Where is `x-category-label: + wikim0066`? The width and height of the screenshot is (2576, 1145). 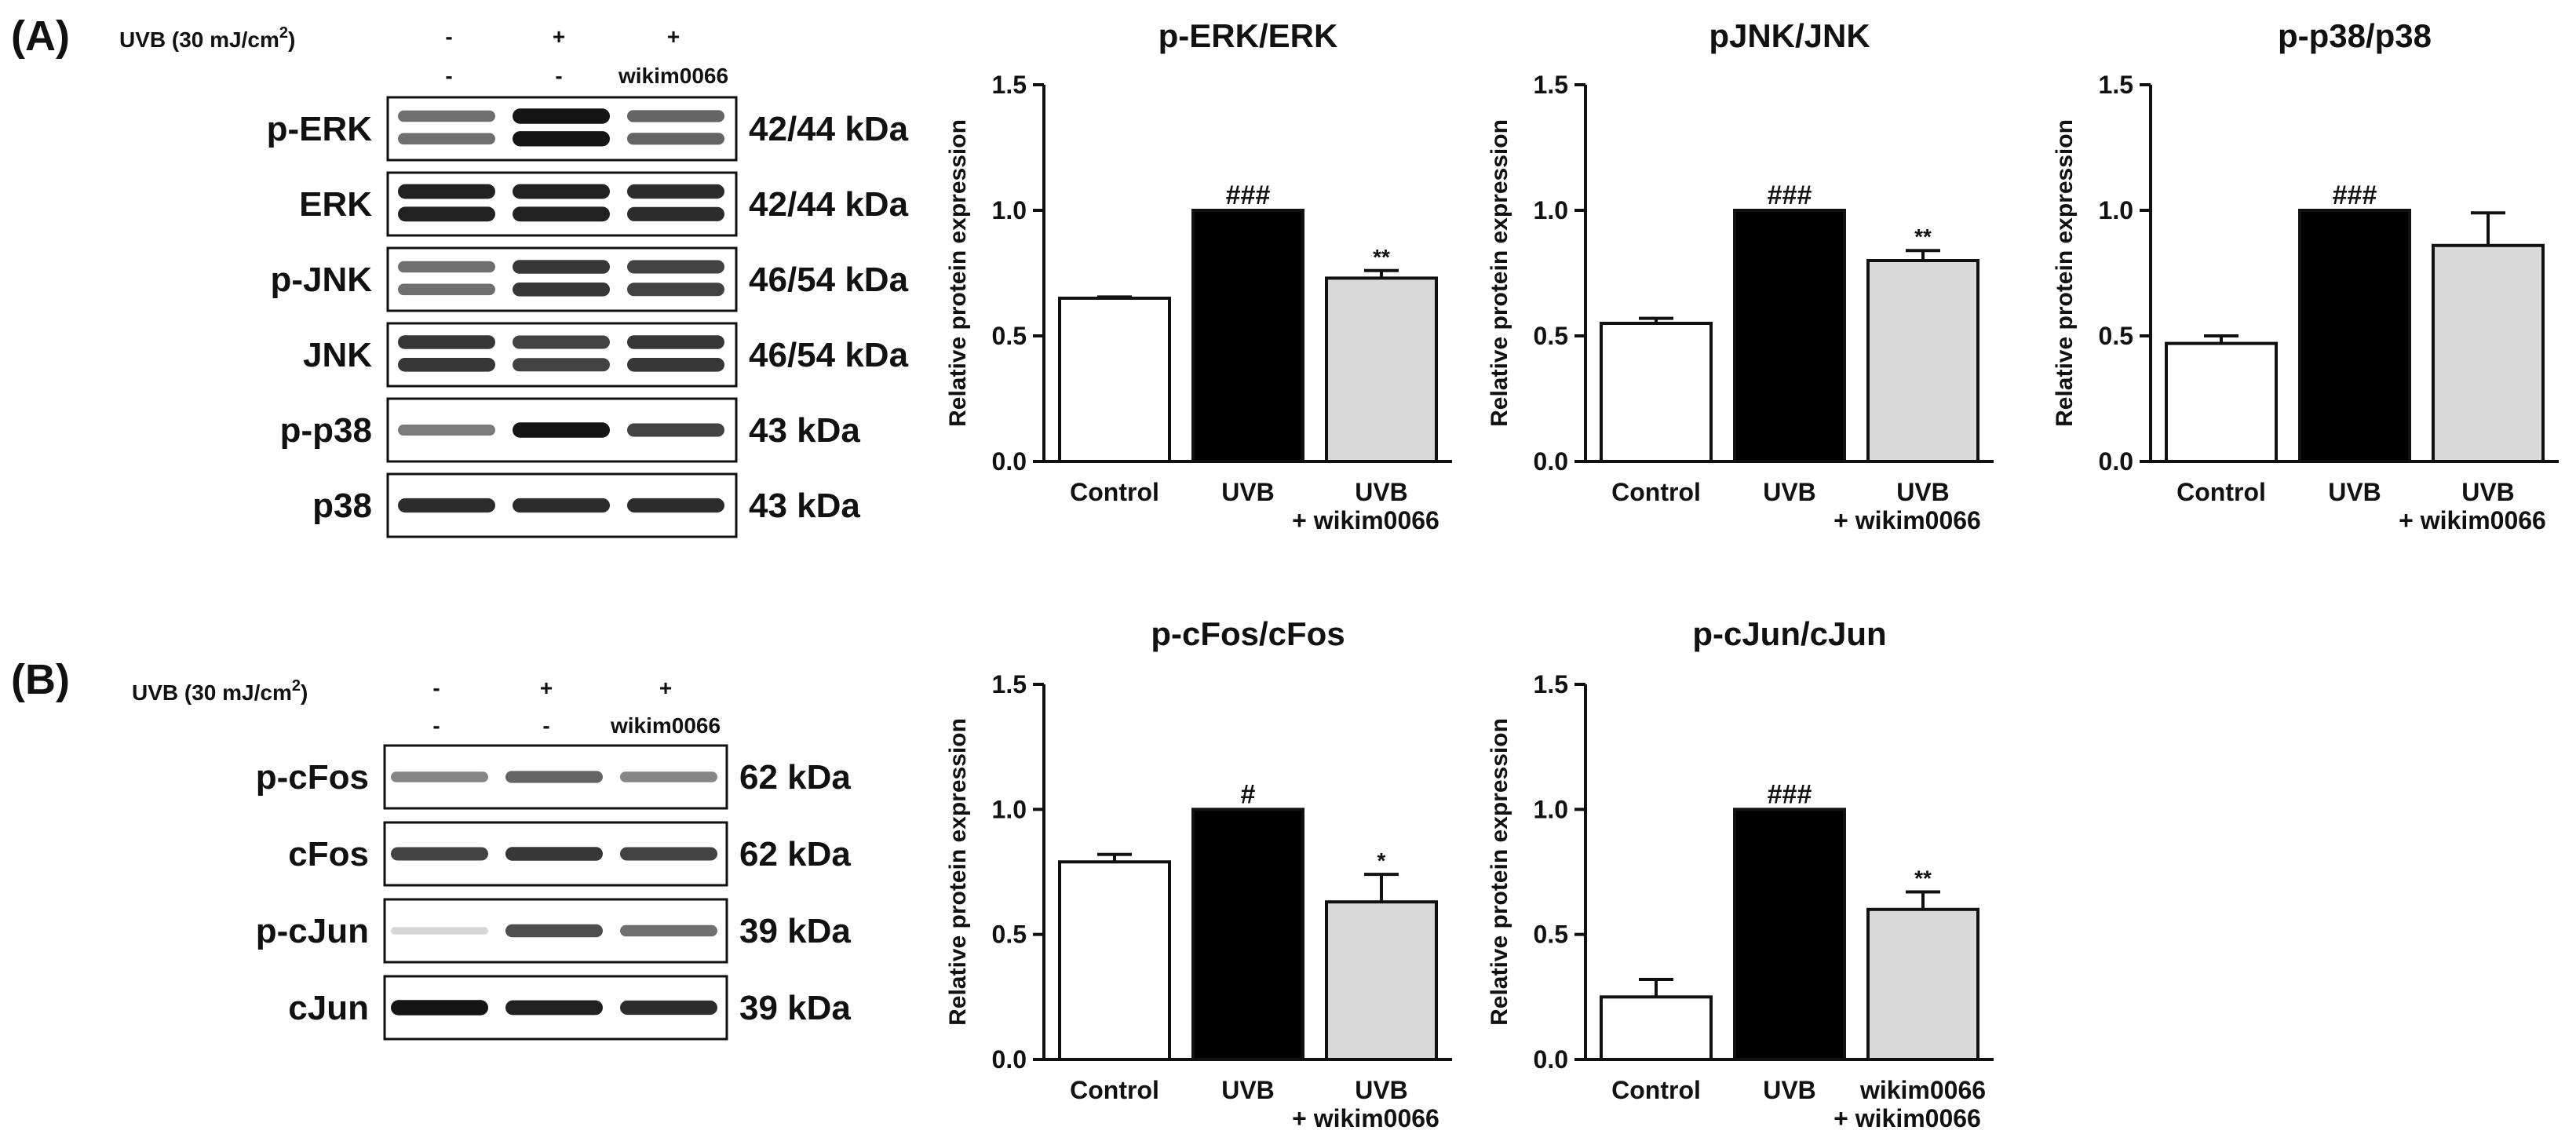 x-category-label: + wikim0066 is located at coordinates (1907, 520).